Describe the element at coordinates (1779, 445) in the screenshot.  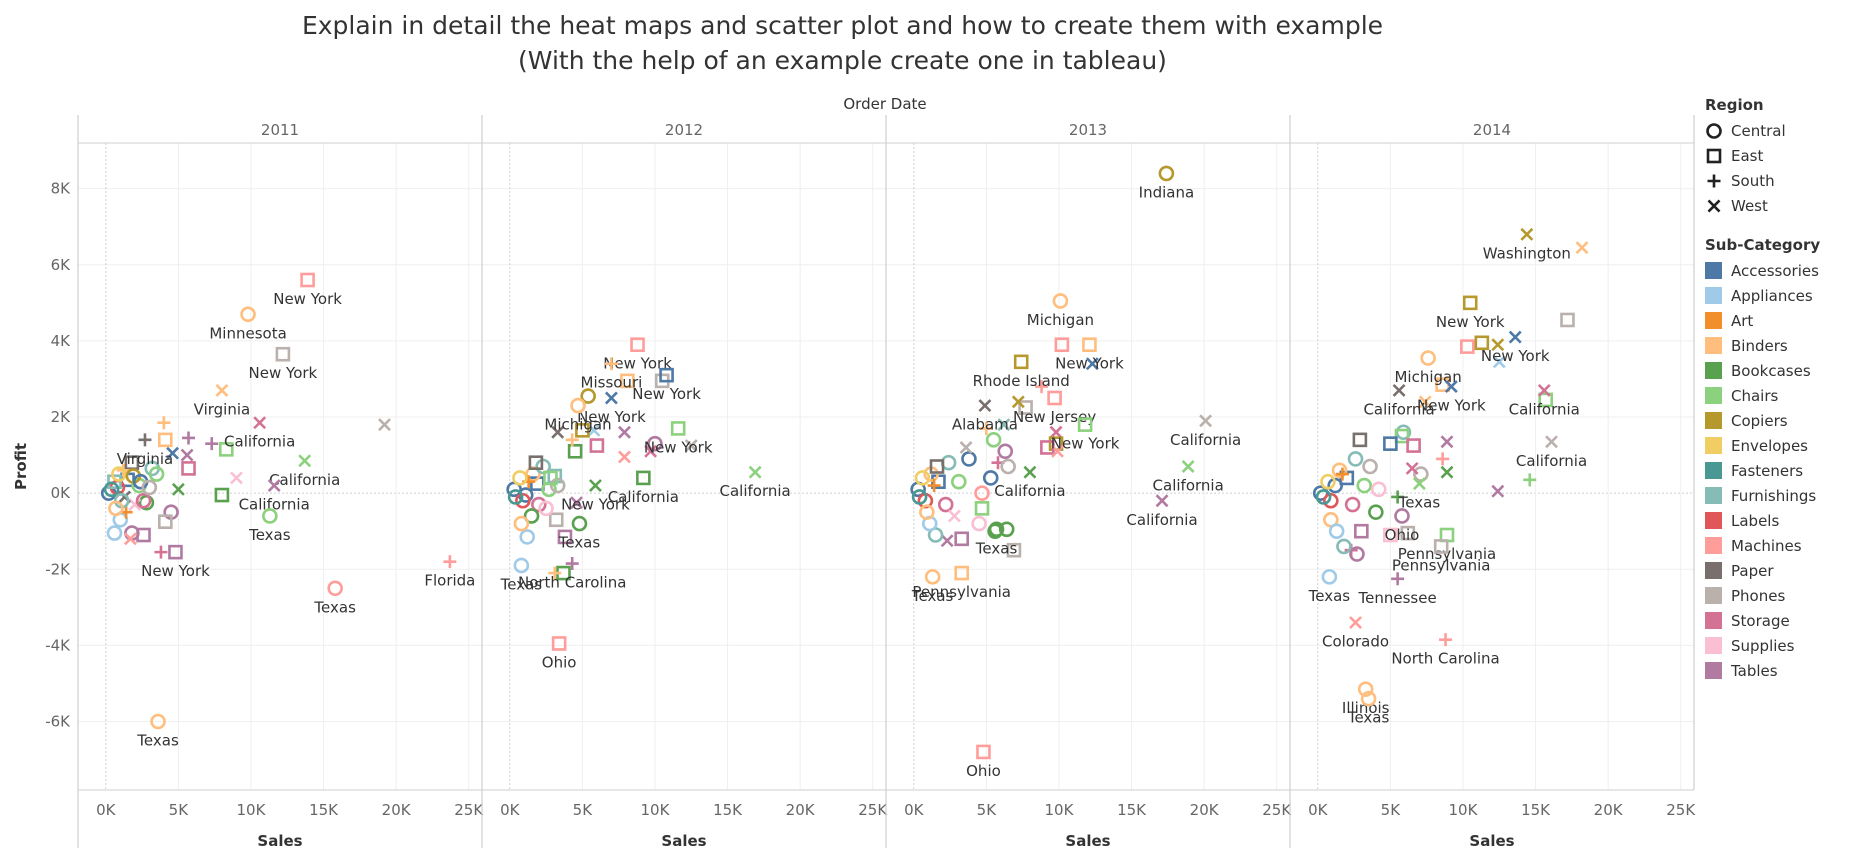
I see `legend-subcategory-item: Envelopes` at that location.